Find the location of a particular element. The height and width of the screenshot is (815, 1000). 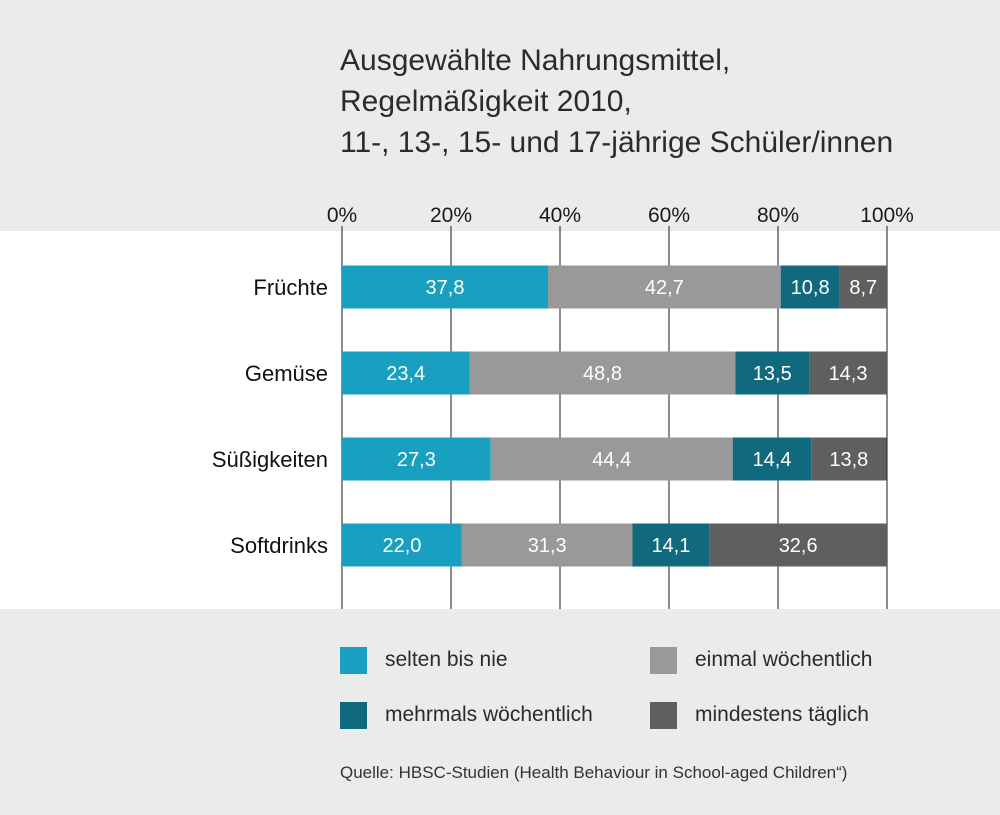

bar-value-label: 23,4 is located at coordinates (405, 374).